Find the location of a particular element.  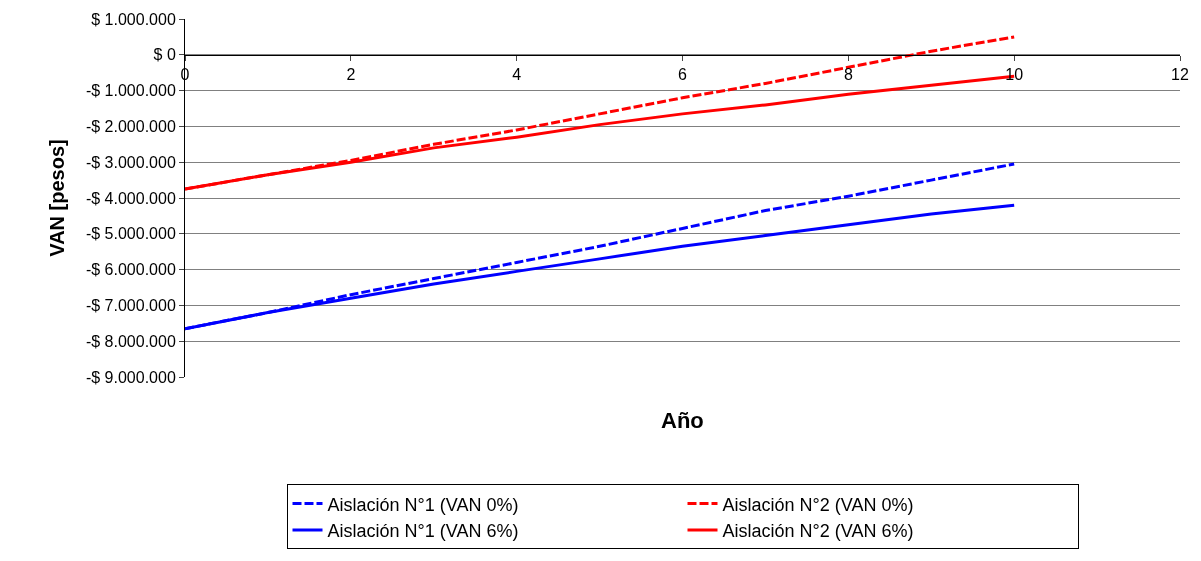

y-tick-label: -$ 5.000.000 is located at coordinates (130, 234).